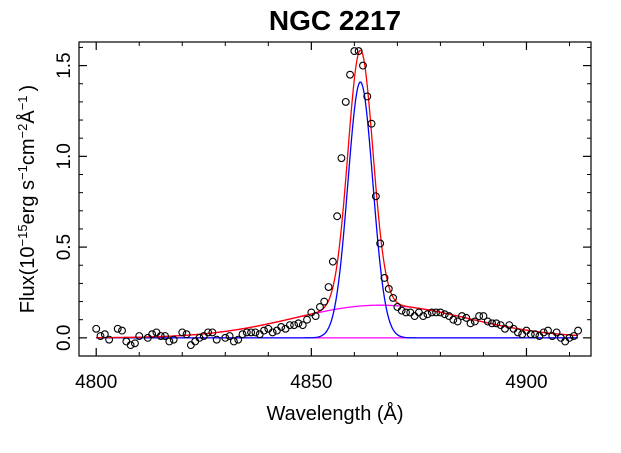  I want to click on y-label-close: ), so click(28, 88).